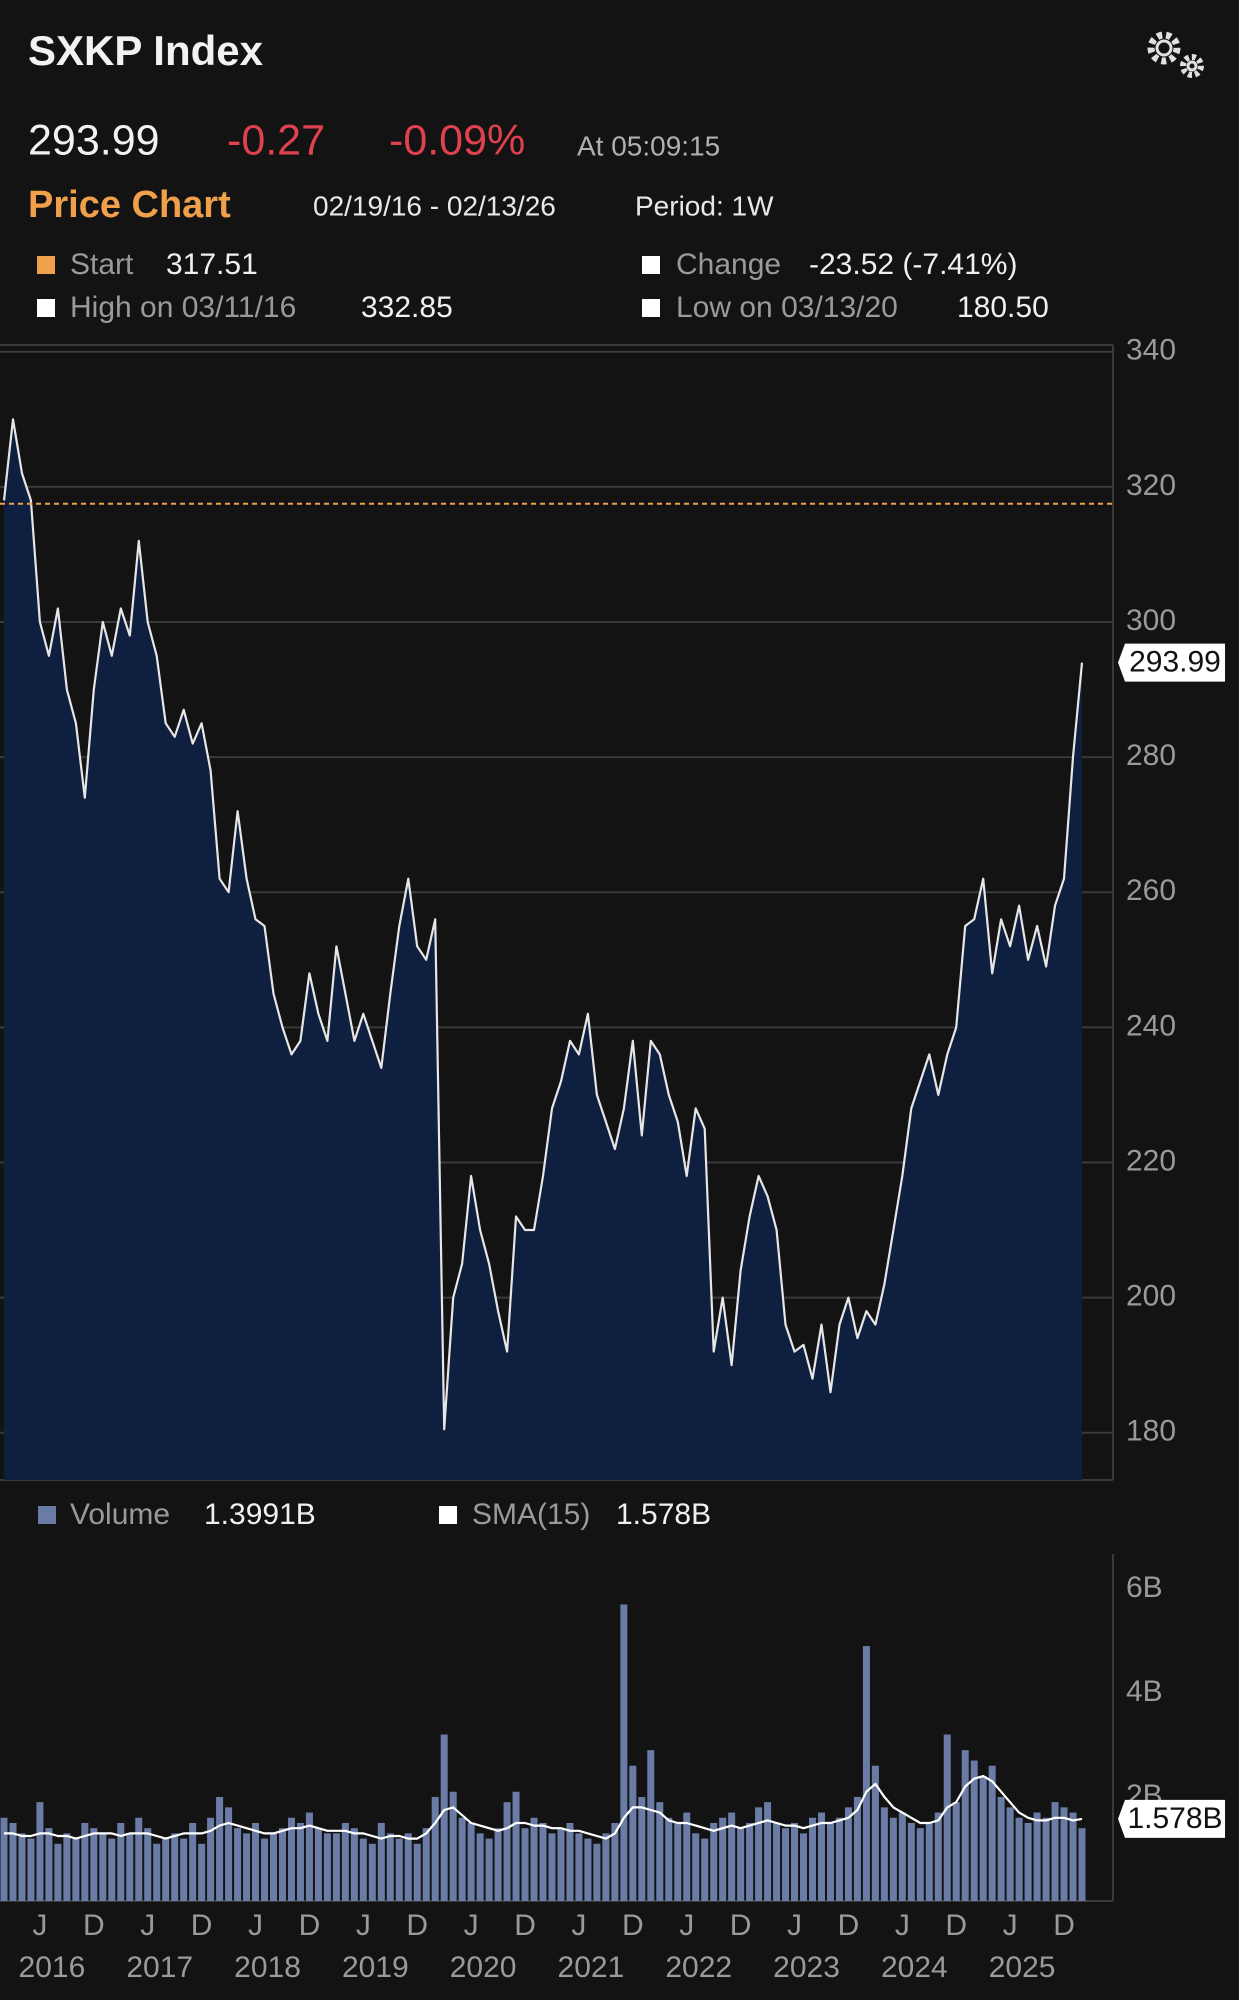  What do you see at coordinates (1151, 1431) in the screenshot?
I see `y-tick-label: 180` at bounding box center [1151, 1431].